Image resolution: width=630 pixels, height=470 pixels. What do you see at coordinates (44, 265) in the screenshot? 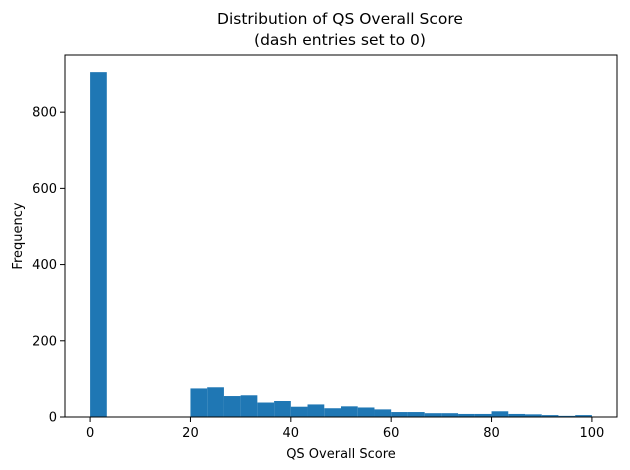
I see `y-tick-label: 400` at bounding box center [44, 265].